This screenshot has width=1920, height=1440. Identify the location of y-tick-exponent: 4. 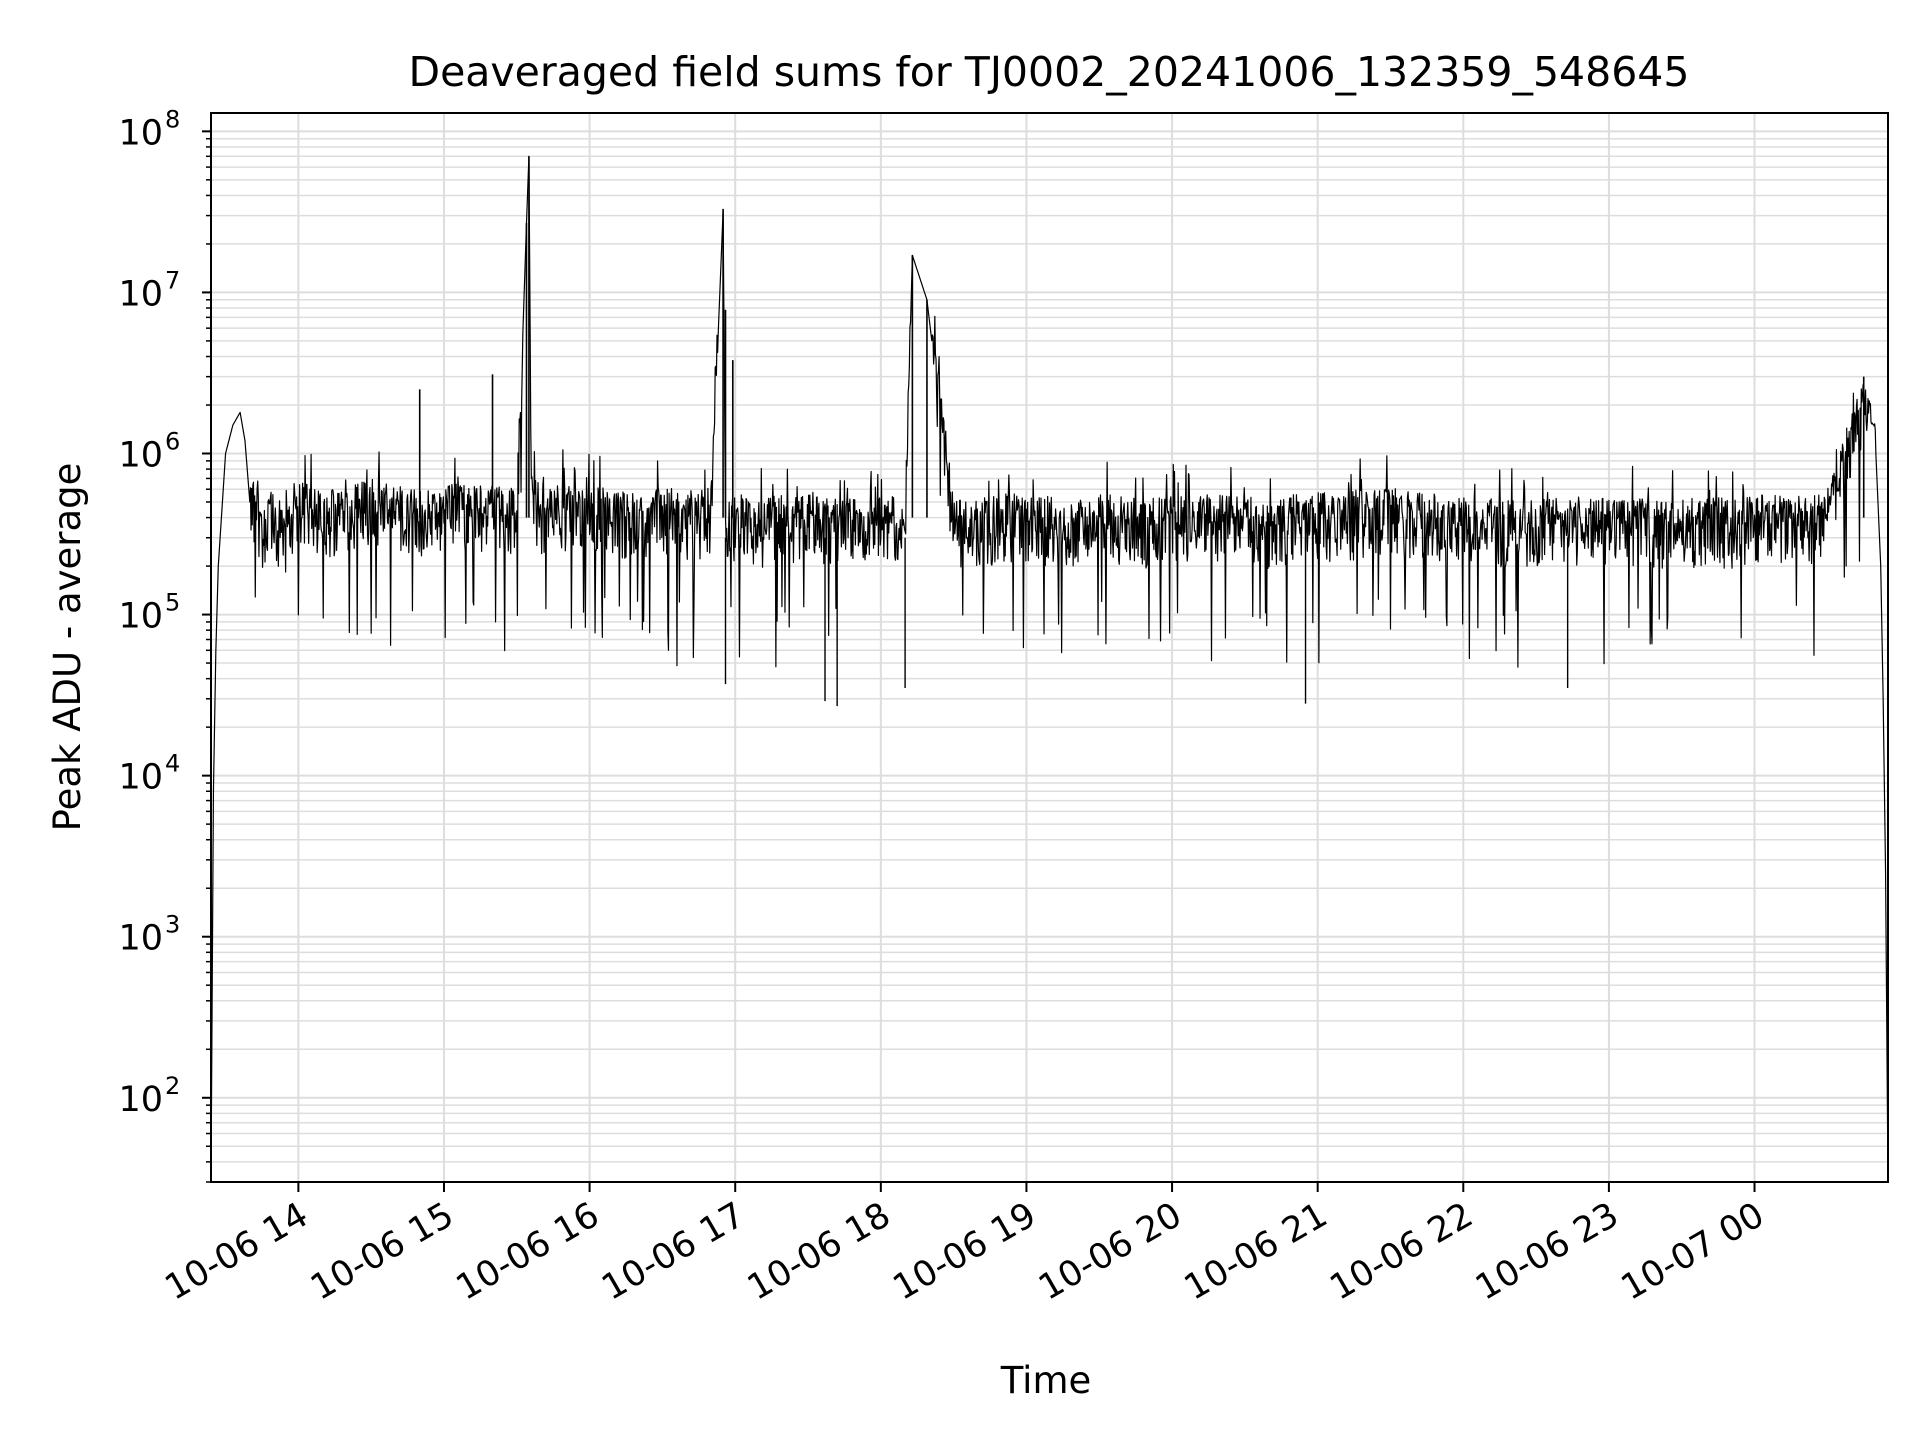
(172, 764).